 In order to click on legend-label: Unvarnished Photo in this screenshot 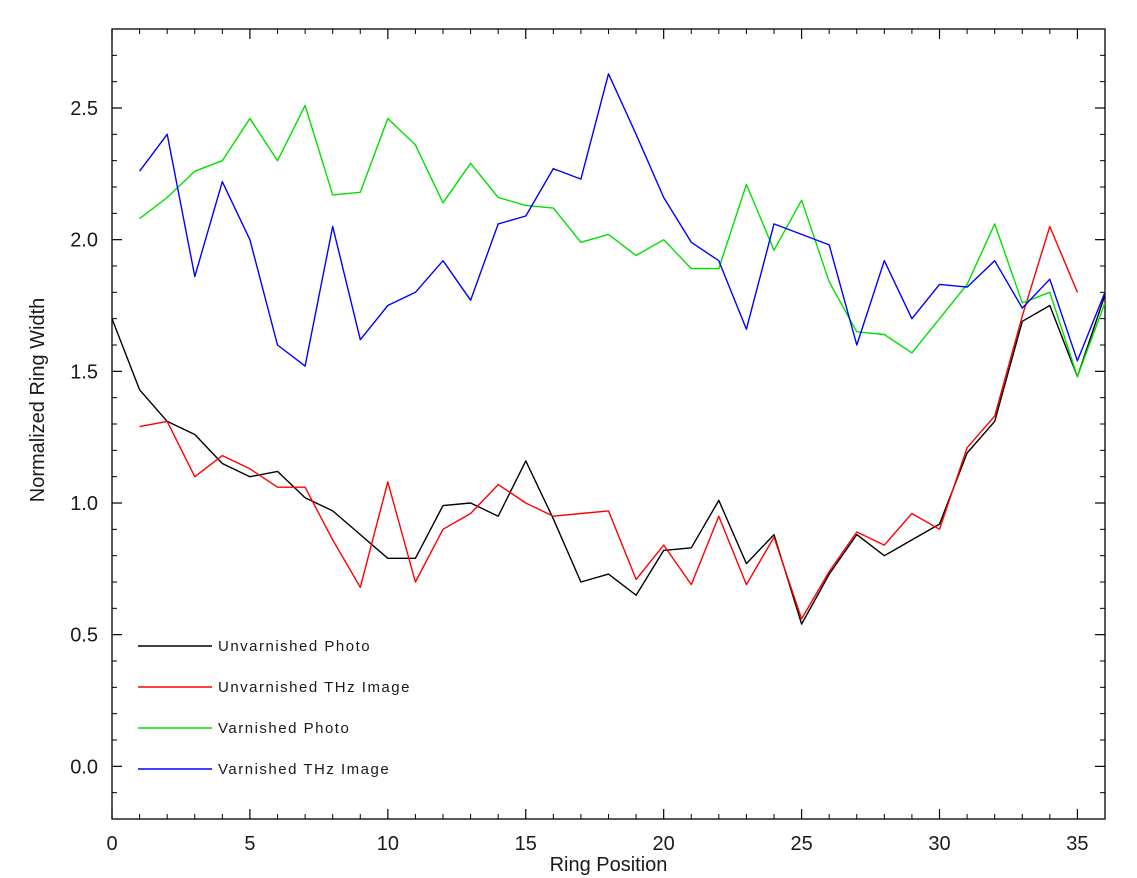, I will do `click(294, 646)`.